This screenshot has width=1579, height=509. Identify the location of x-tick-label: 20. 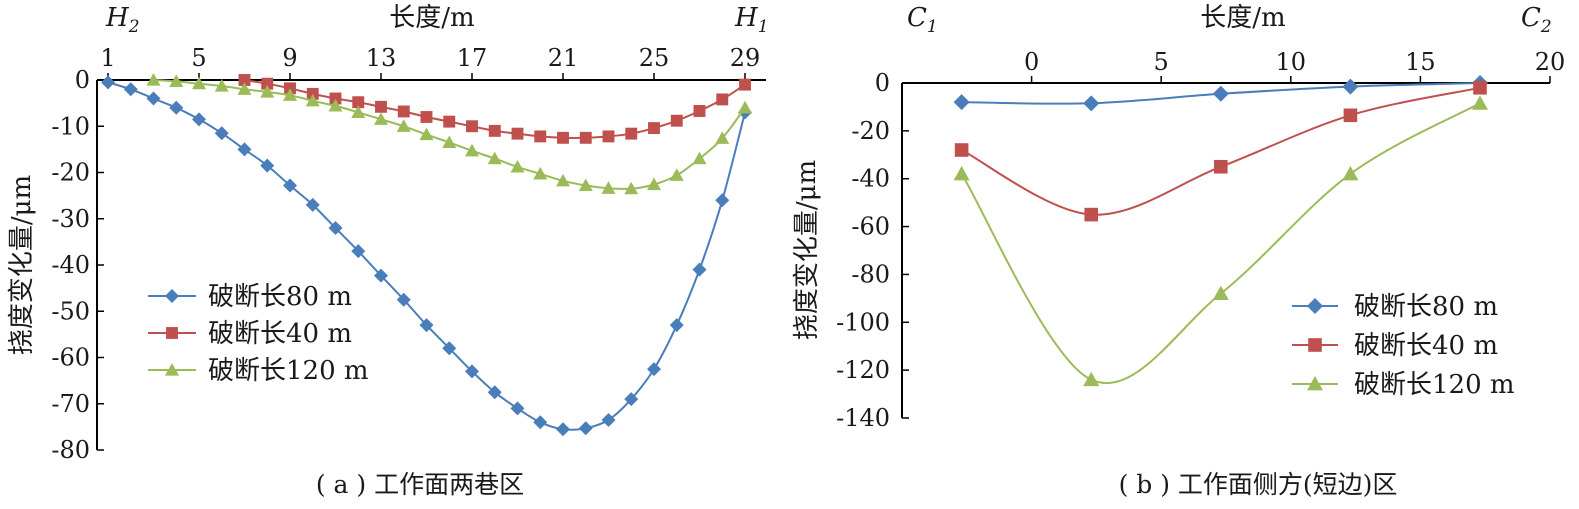
(1550, 62).